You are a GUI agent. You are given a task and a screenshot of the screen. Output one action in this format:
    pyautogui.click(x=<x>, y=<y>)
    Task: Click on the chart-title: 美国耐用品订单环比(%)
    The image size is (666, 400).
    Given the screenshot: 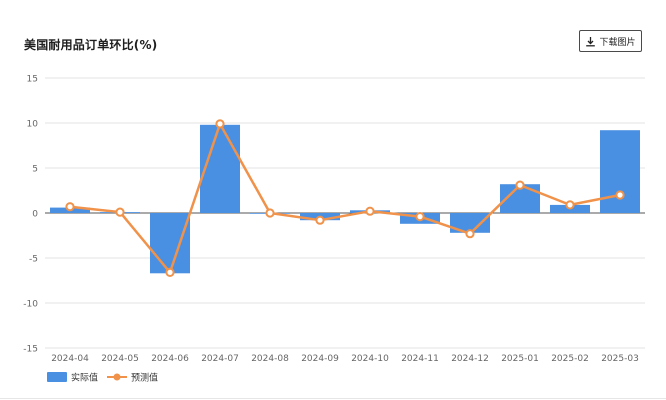 What is the action you would take?
    pyautogui.click(x=91, y=45)
    